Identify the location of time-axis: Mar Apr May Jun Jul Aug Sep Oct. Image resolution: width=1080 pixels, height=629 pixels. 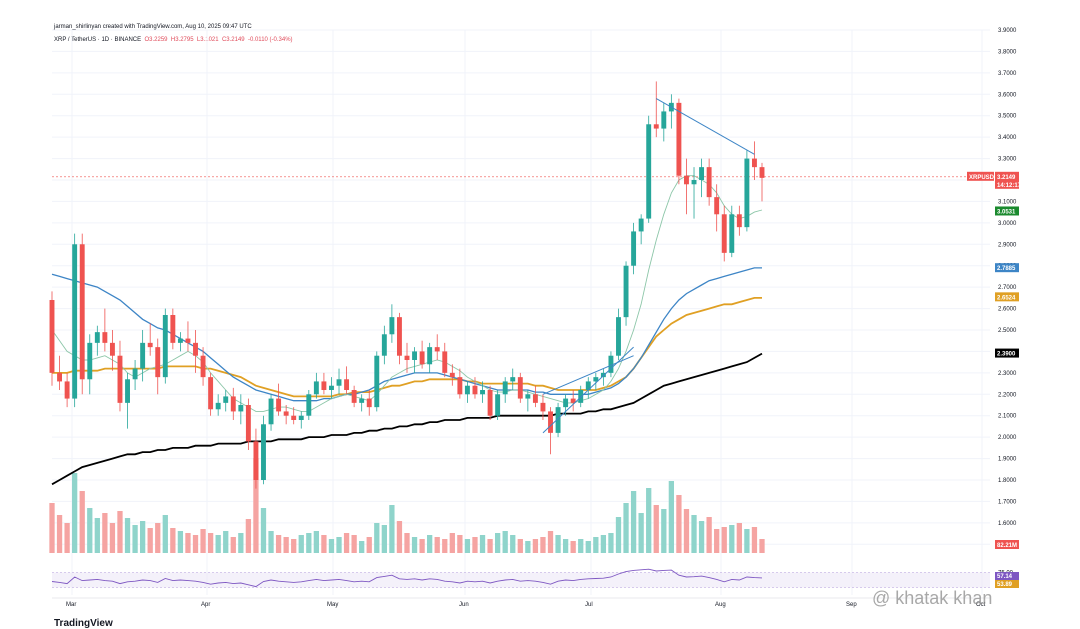
(521, 602).